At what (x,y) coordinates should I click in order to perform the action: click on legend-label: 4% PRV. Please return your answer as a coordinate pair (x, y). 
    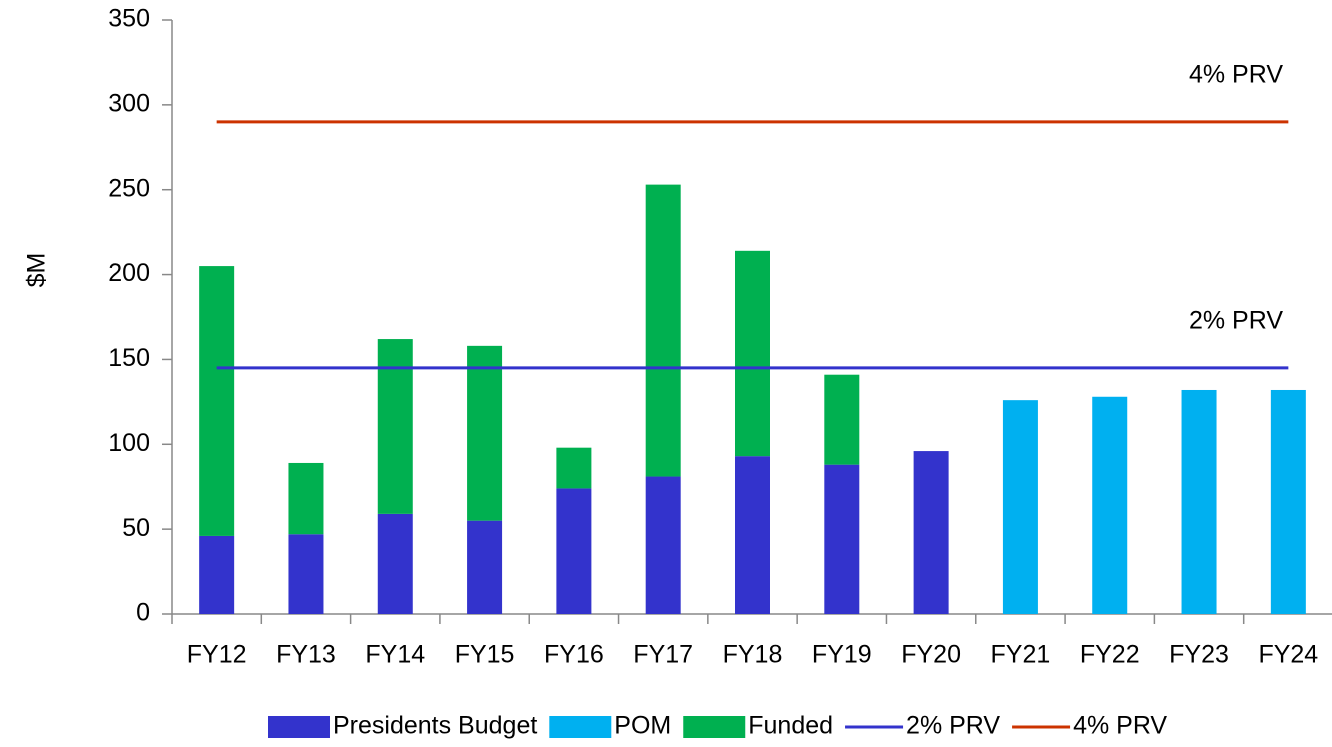
    Looking at the image, I should click on (1120, 726).